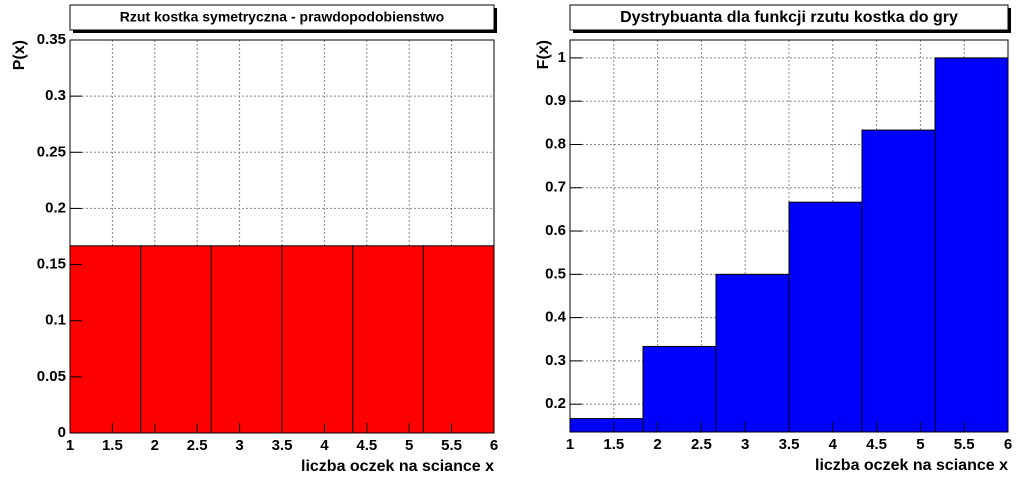 The height and width of the screenshot is (490, 1024). What do you see at coordinates (62, 432) in the screenshot?
I see `y-tick-label: 0` at bounding box center [62, 432].